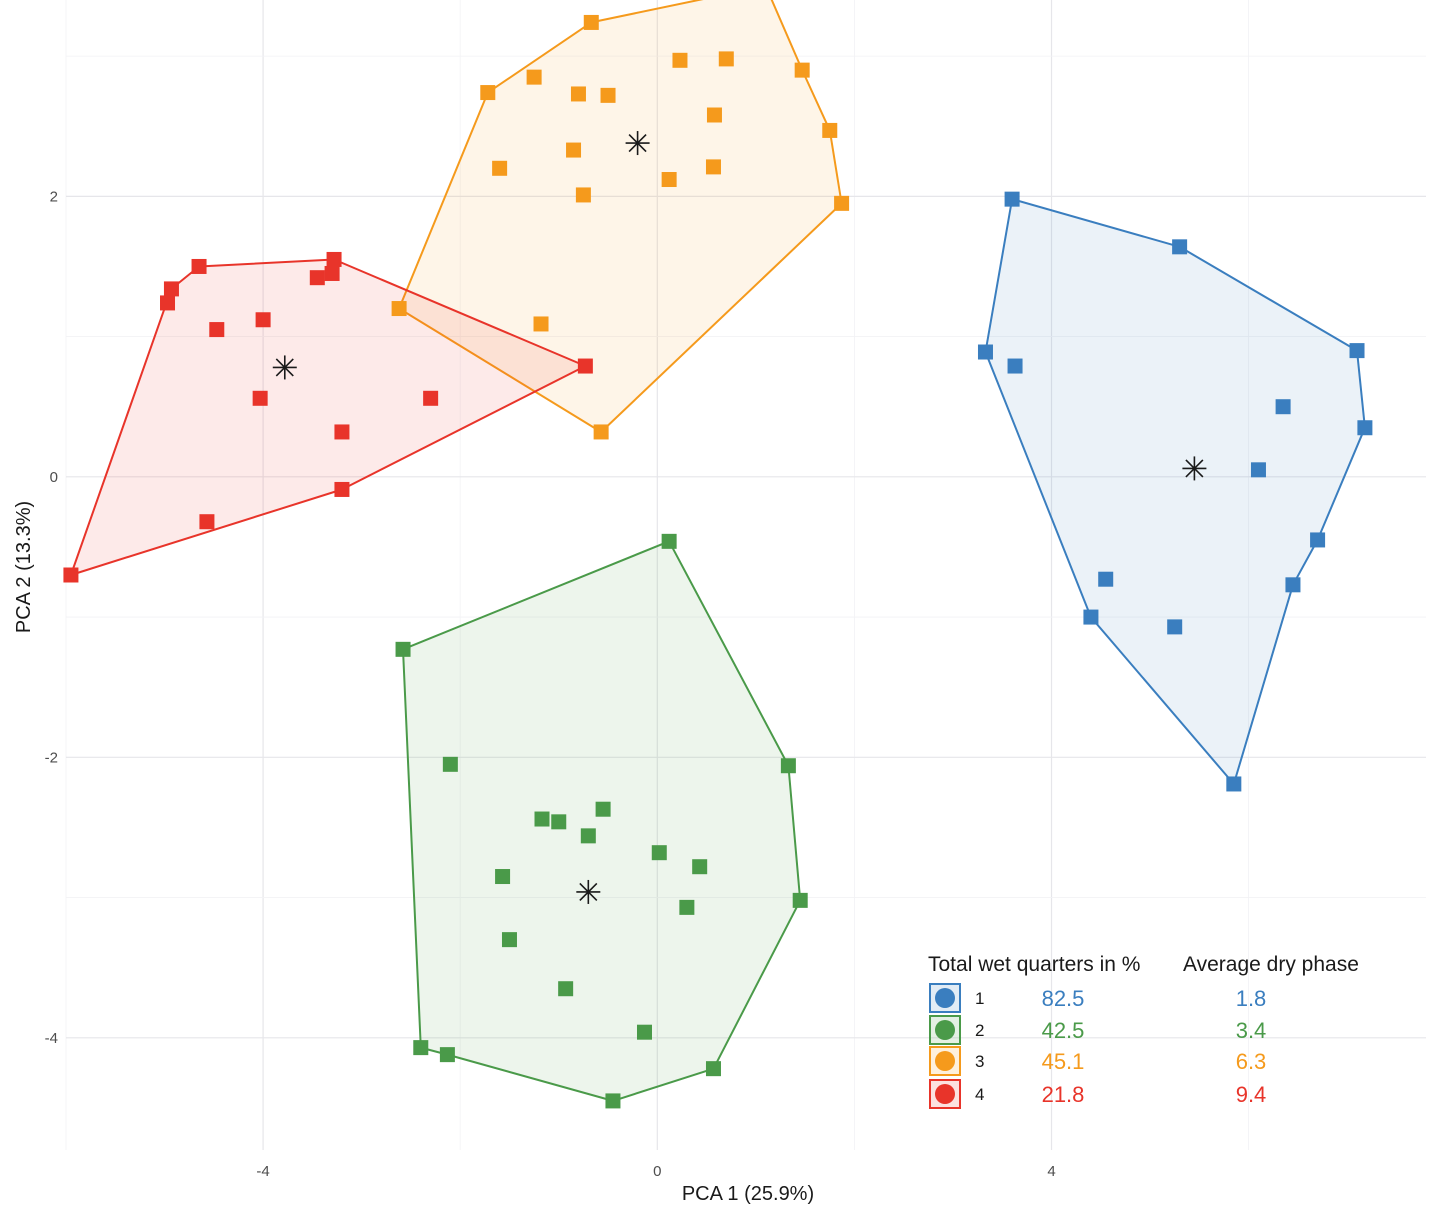 The height and width of the screenshot is (1215, 1440). What do you see at coordinates (979, 998) in the screenshot?
I see `legend-cluster-label: 1` at bounding box center [979, 998].